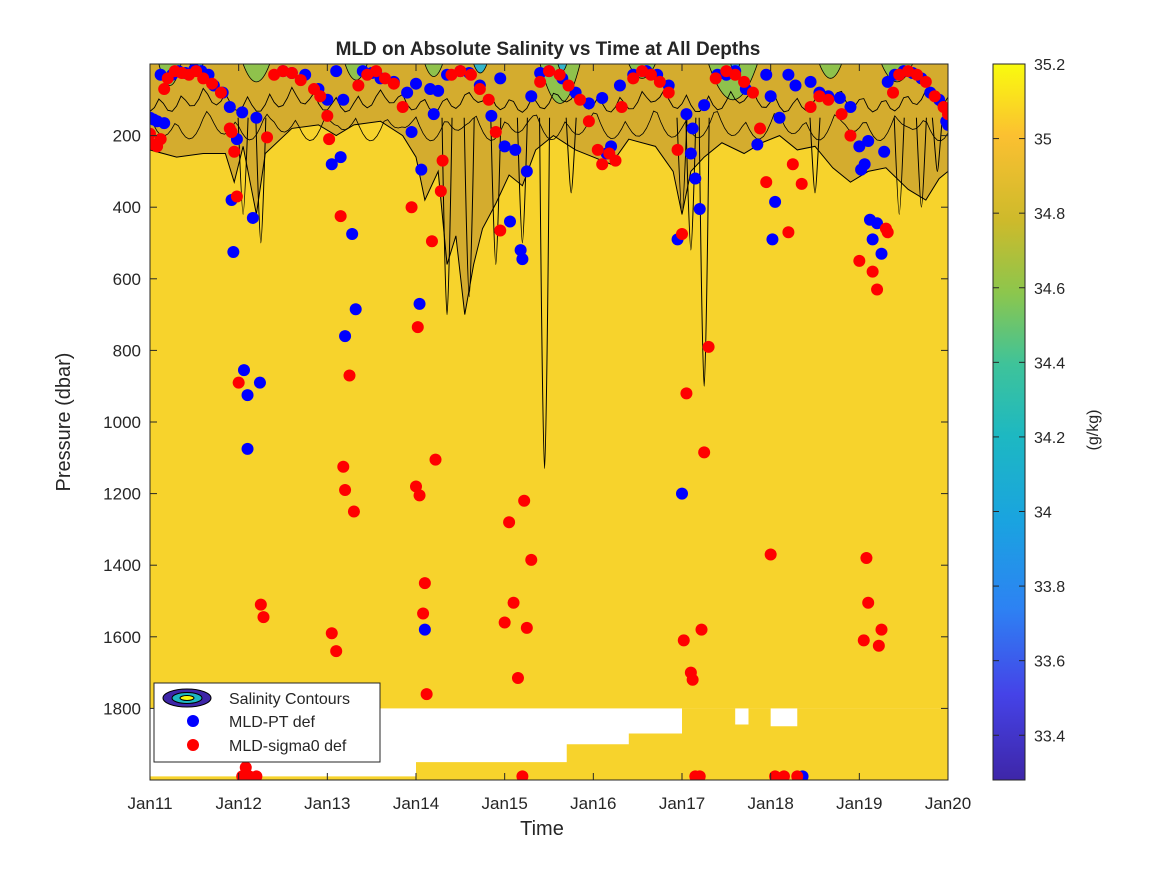 This screenshot has width=1167, height=880. Describe the element at coordinates (859, 803) in the screenshot. I see `x-tick-label: Jan19` at that location.